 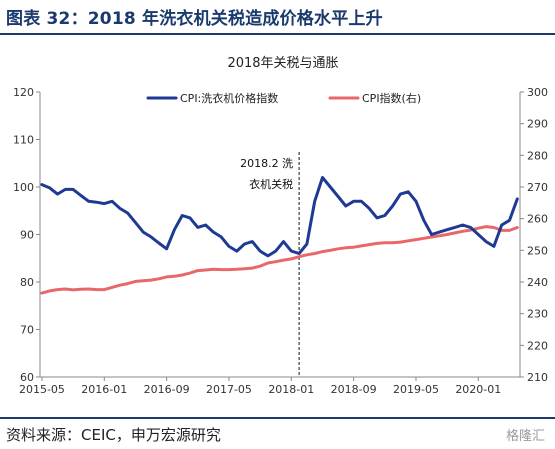 I want to click on x-tick-label: 2018-01, so click(x=291, y=389).